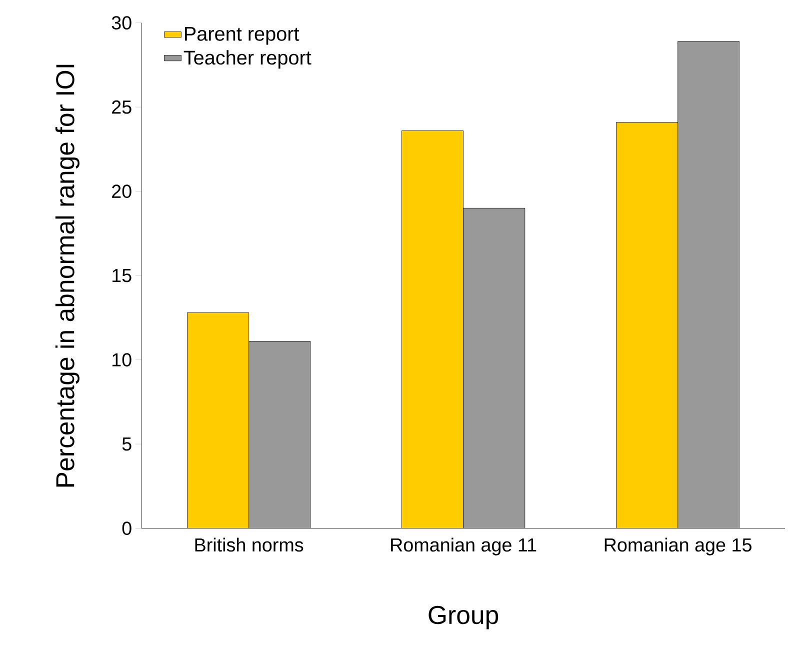 The image size is (793, 648). What do you see at coordinates (122, 275) in the screenshot?
I see `y-tick-label: 15` at bounding box center [122, 275].